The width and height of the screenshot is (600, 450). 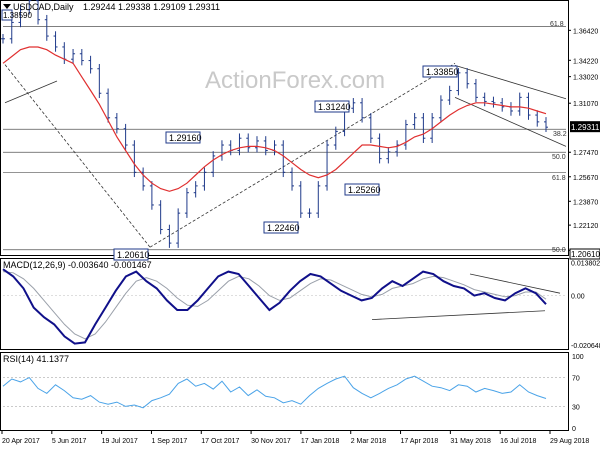 I want to click on macd-signal-line, so click(x=274, y=305).